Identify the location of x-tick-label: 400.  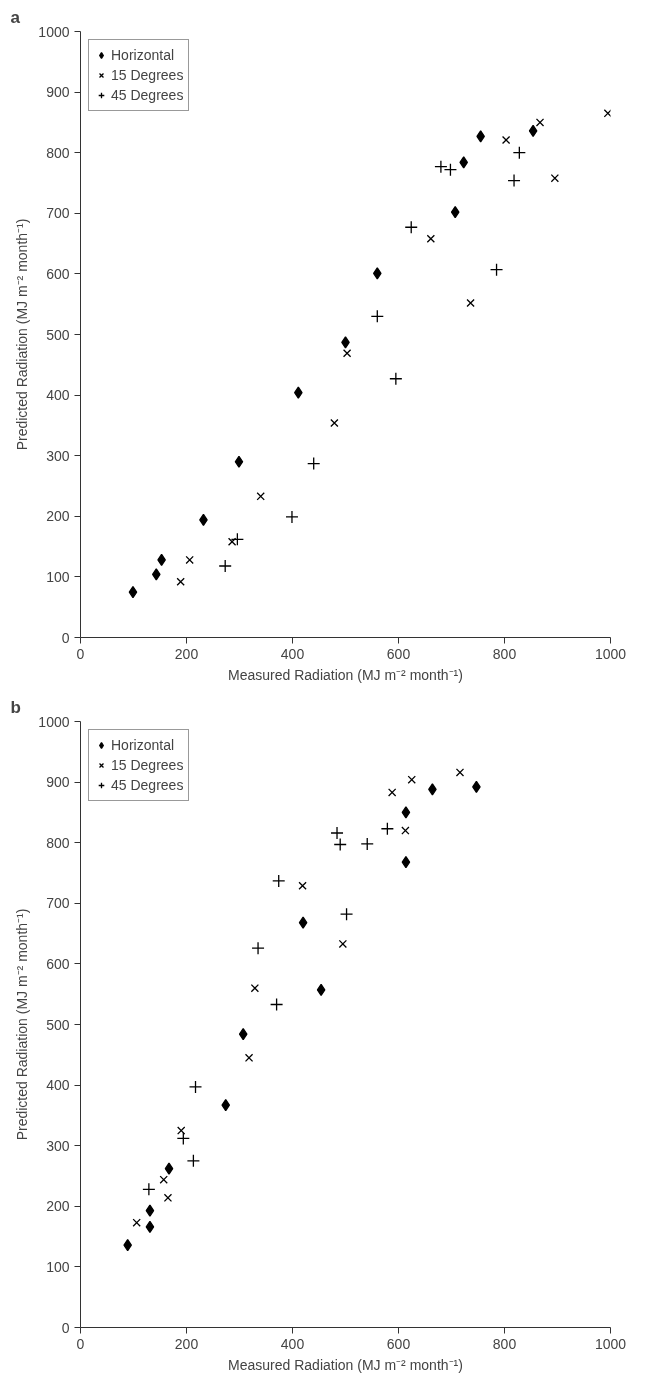
(292, 653).